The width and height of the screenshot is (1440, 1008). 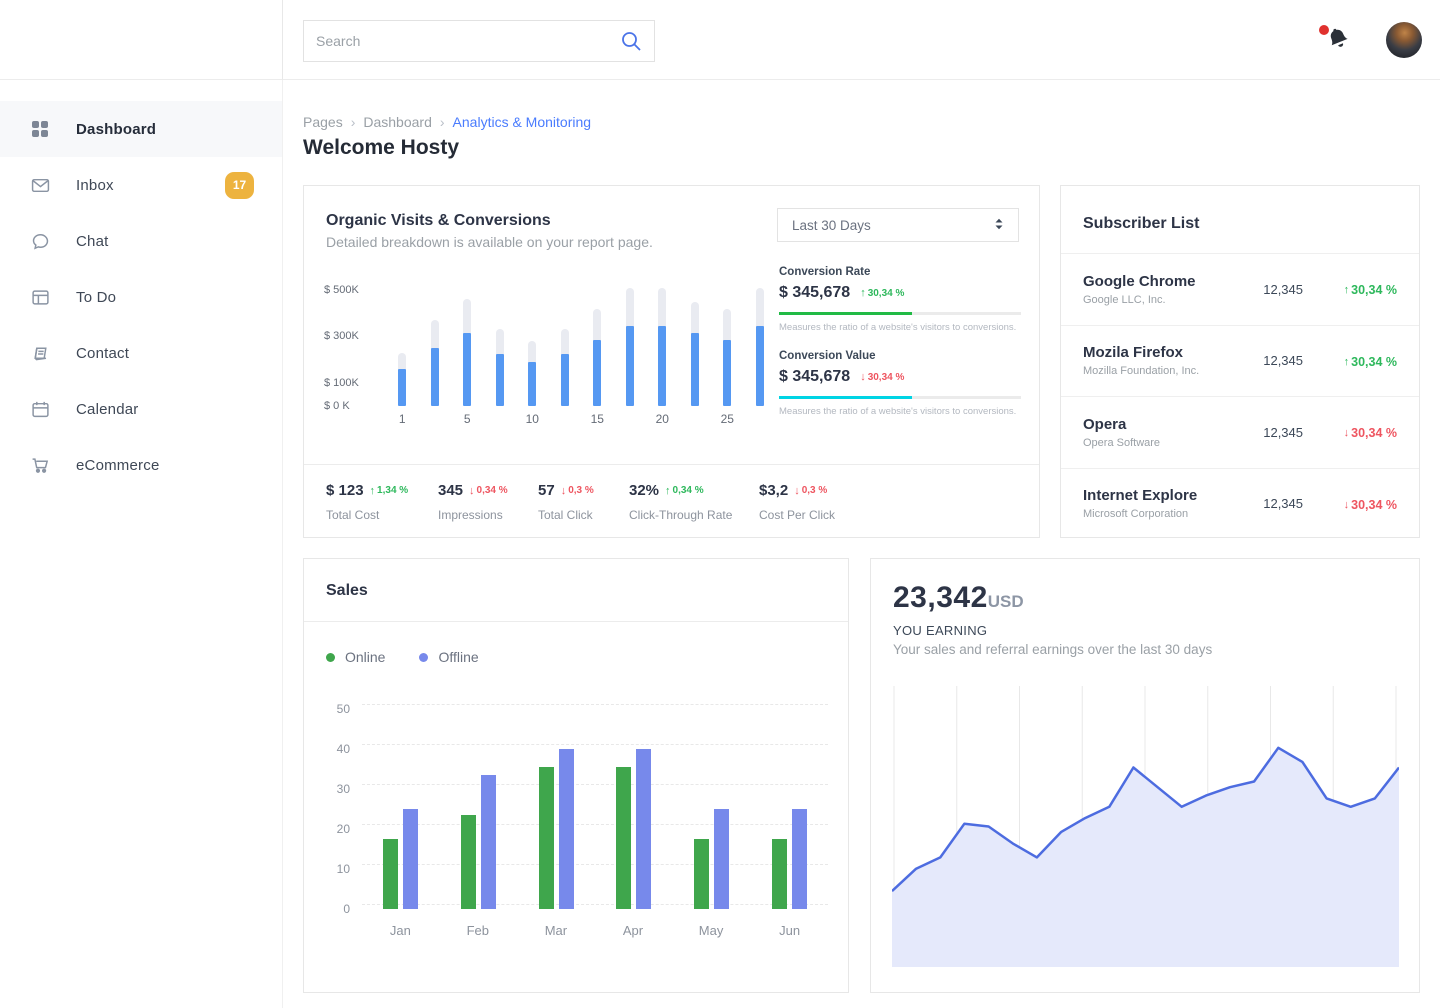 I want to click on stat-label: Impressions, so click(x=470, y=515).